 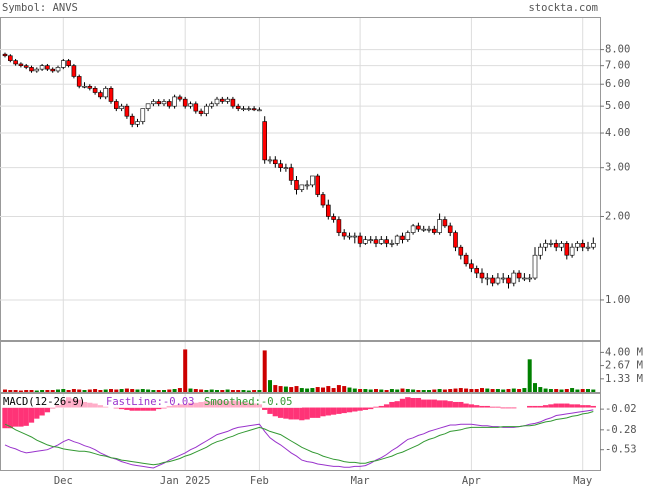 I want to click on legend-bg, so click(x=152, y=402).